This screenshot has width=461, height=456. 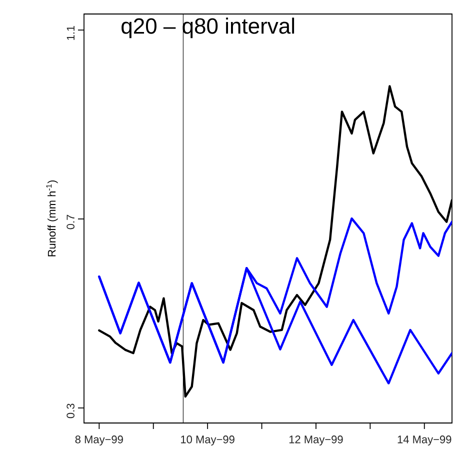 What do you see at coordinates (70, 411) in the screenshot?
I see `y-tick-label: 0.3` at bounding box center [70, 411].